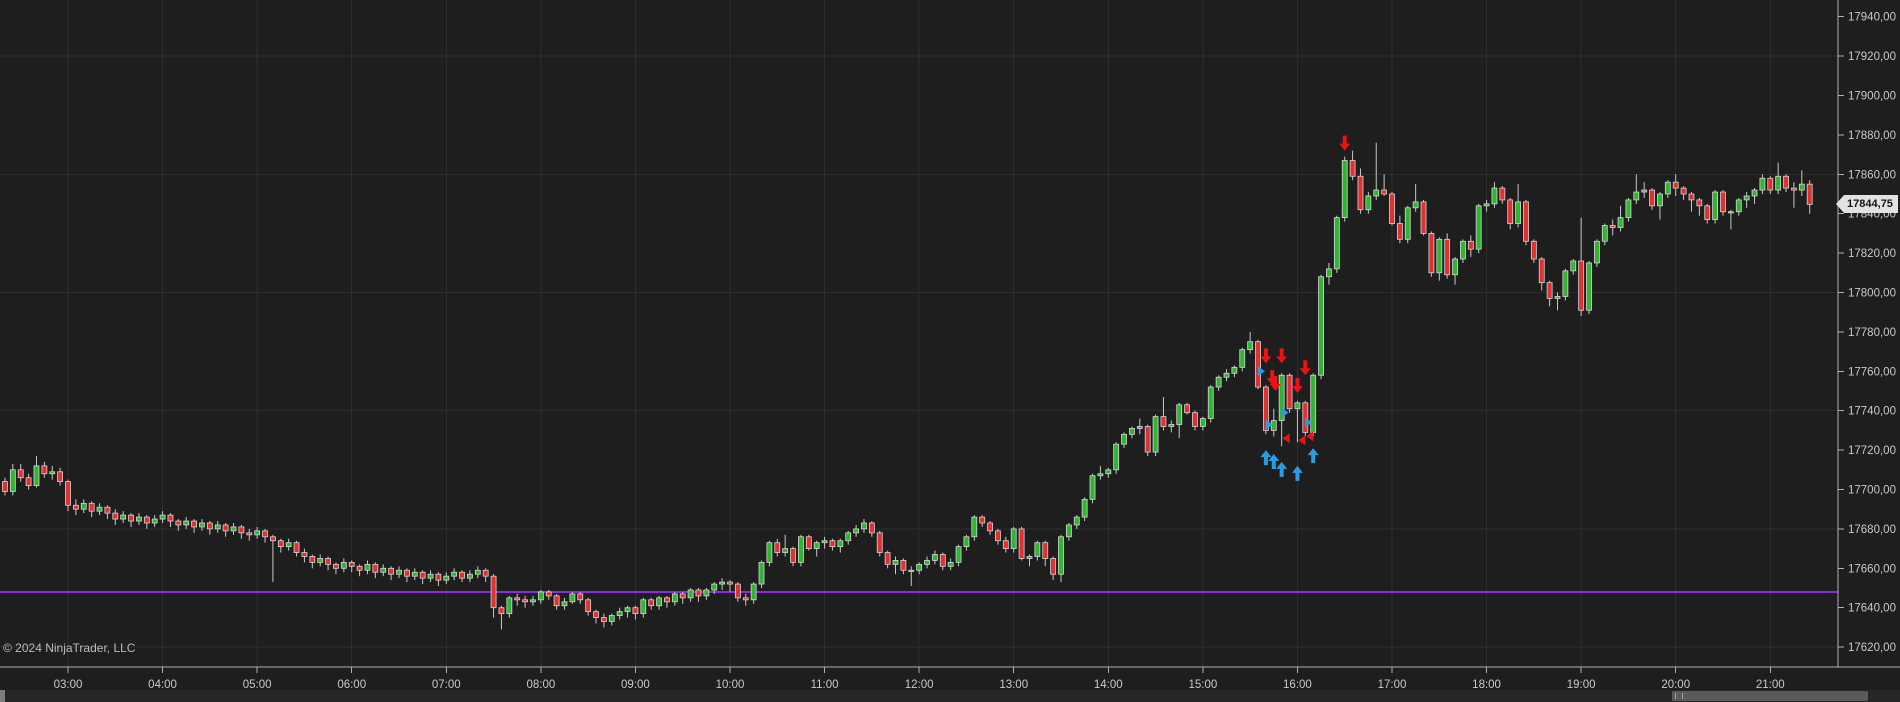  I want to click on time-axis-label: 08:00, so click(540, 685).